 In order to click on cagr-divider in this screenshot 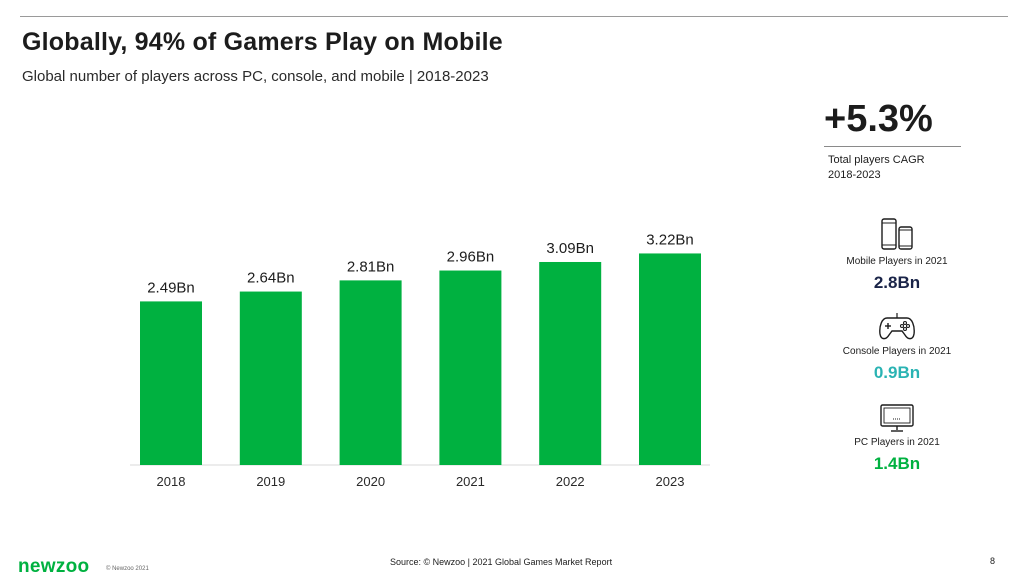, I will do `click(892, 146)`.